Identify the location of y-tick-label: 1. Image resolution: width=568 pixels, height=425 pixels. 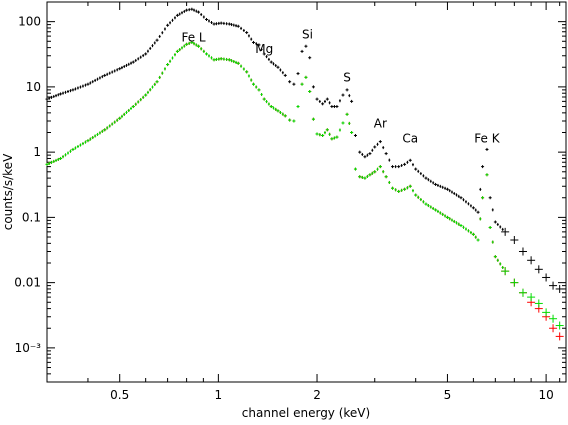
(37, 152).